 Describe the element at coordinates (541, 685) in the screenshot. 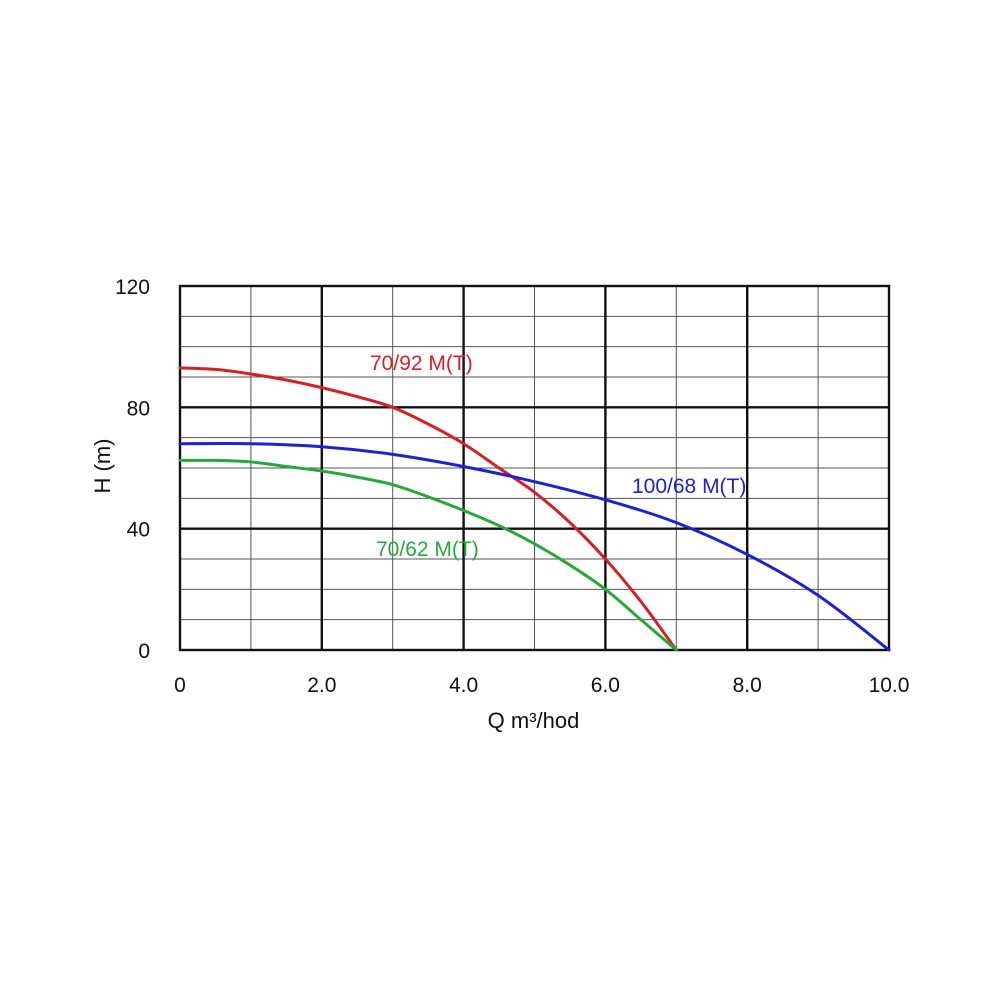

I see `x-tick-labels: 0 2.0 4.0 6.0 8.0 10.0` at that location.